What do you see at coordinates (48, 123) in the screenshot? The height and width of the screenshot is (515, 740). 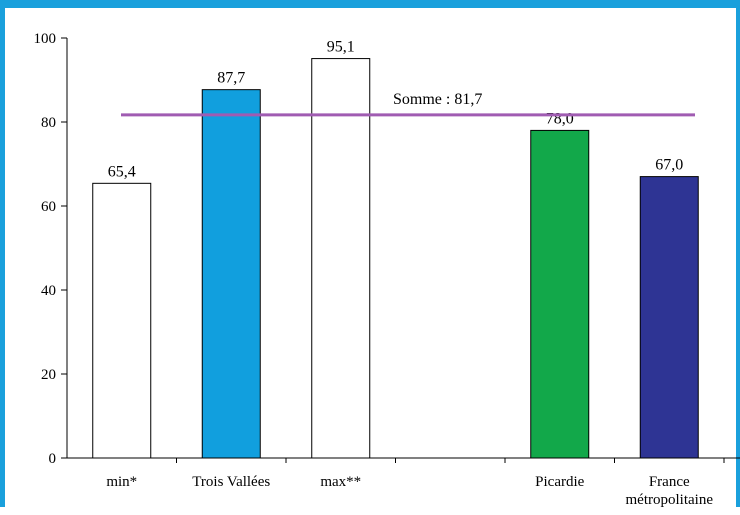 I see `y-tick-label: 80` at bounding box center [48, 123].